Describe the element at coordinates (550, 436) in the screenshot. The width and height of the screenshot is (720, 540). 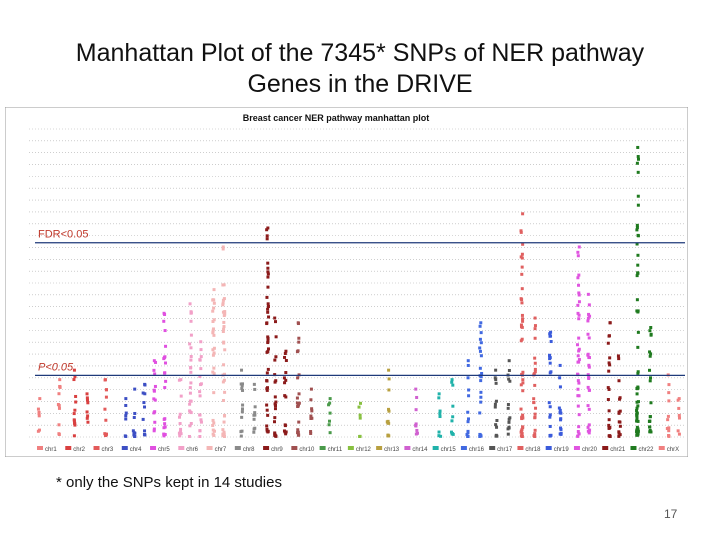
I see `snp-point-chr19` at that location.